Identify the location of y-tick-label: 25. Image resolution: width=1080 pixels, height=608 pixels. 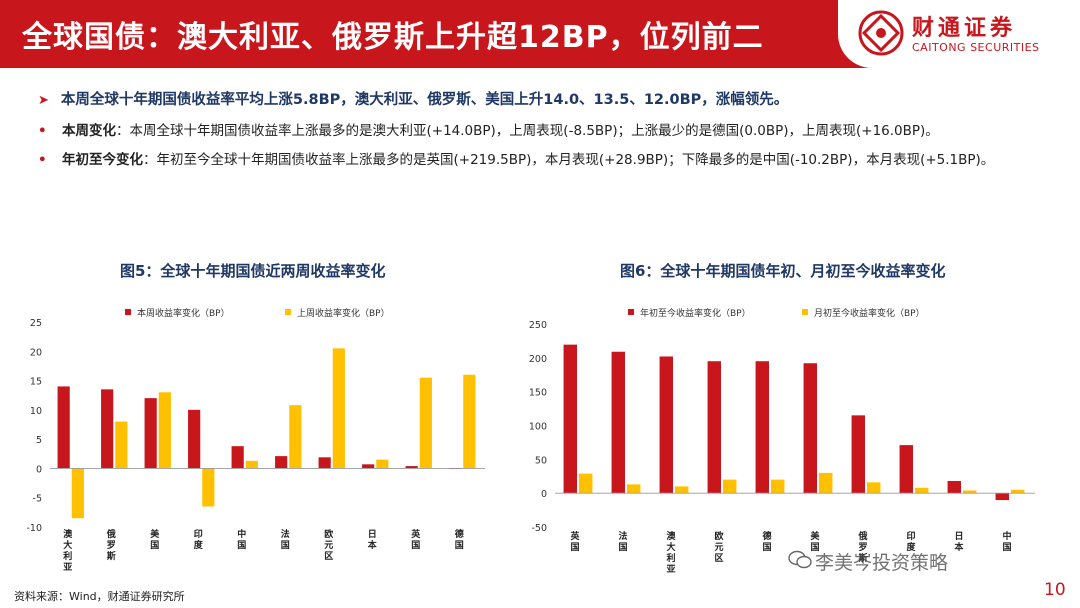
(36, 323).